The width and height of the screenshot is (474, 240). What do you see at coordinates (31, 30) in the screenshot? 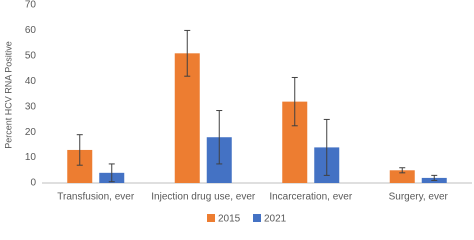
I see `y-tick-label: 60` at bounding box center [31, 30].